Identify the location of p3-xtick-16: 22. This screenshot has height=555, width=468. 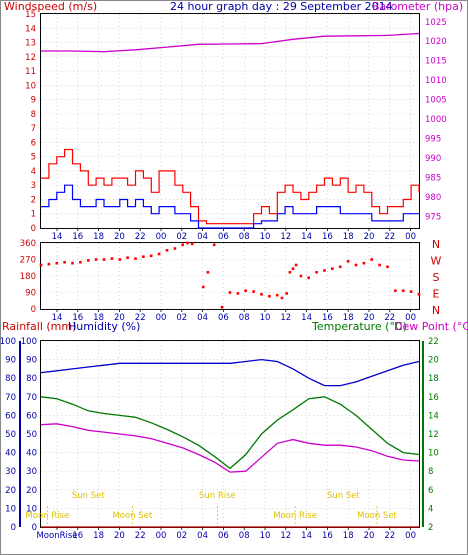
(389, 536).